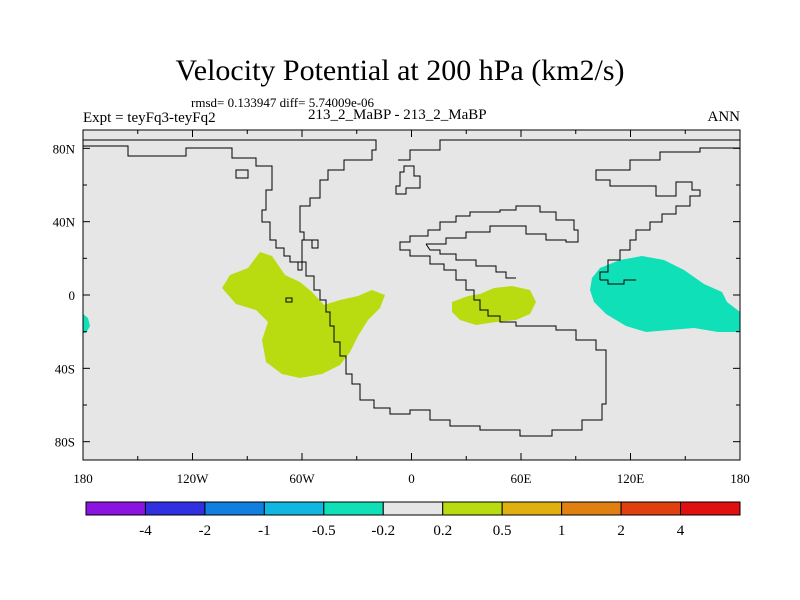  Describe the element at coordinates (303, 315) in the screenshot. I see `anomaly-region-central-pacific` at that location.